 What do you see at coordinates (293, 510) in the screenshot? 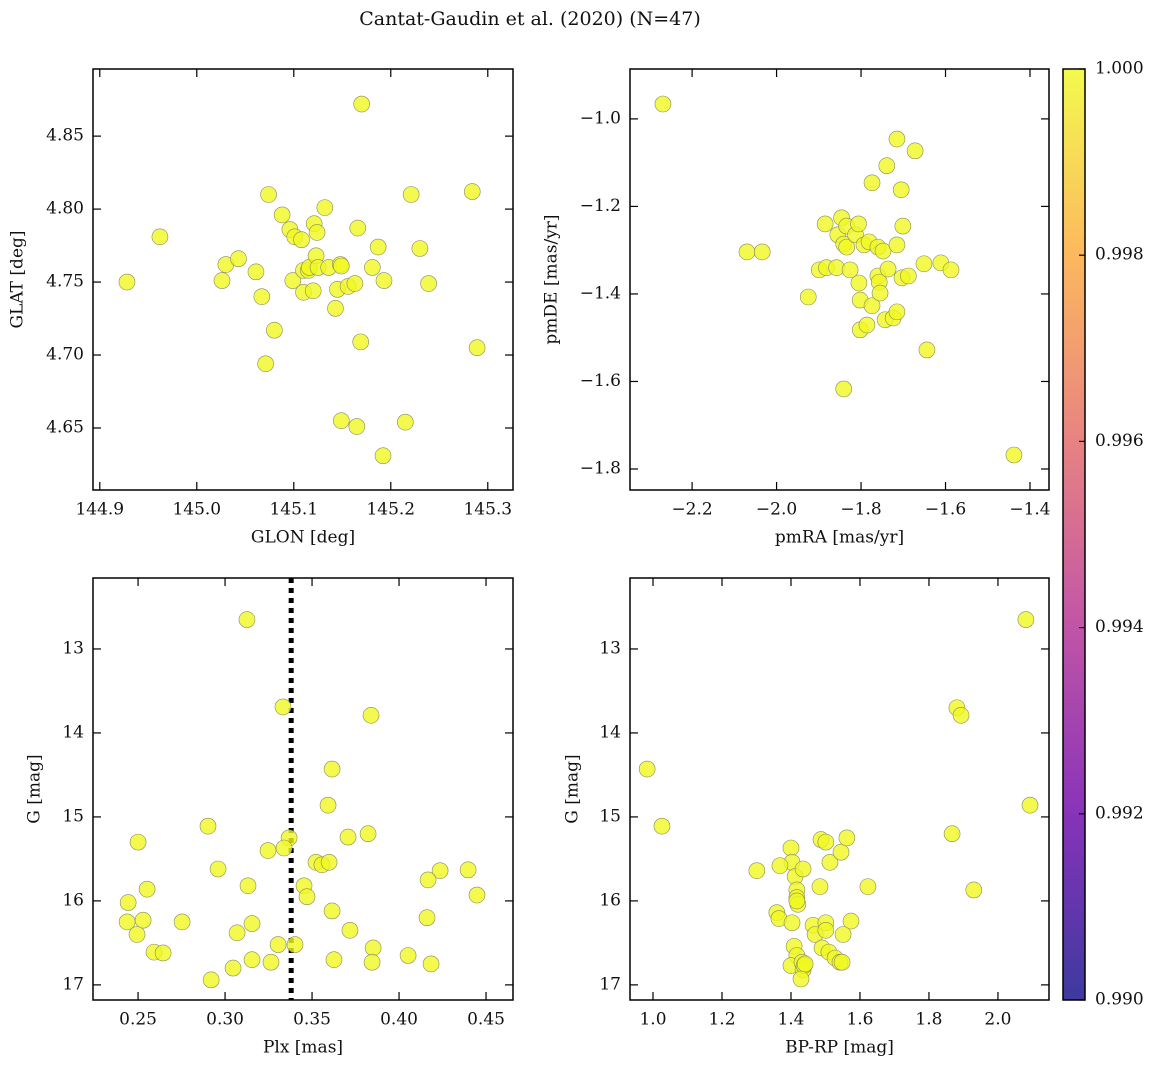
I see `x-tick-label: 145.1` at bounding box center [293, 510].